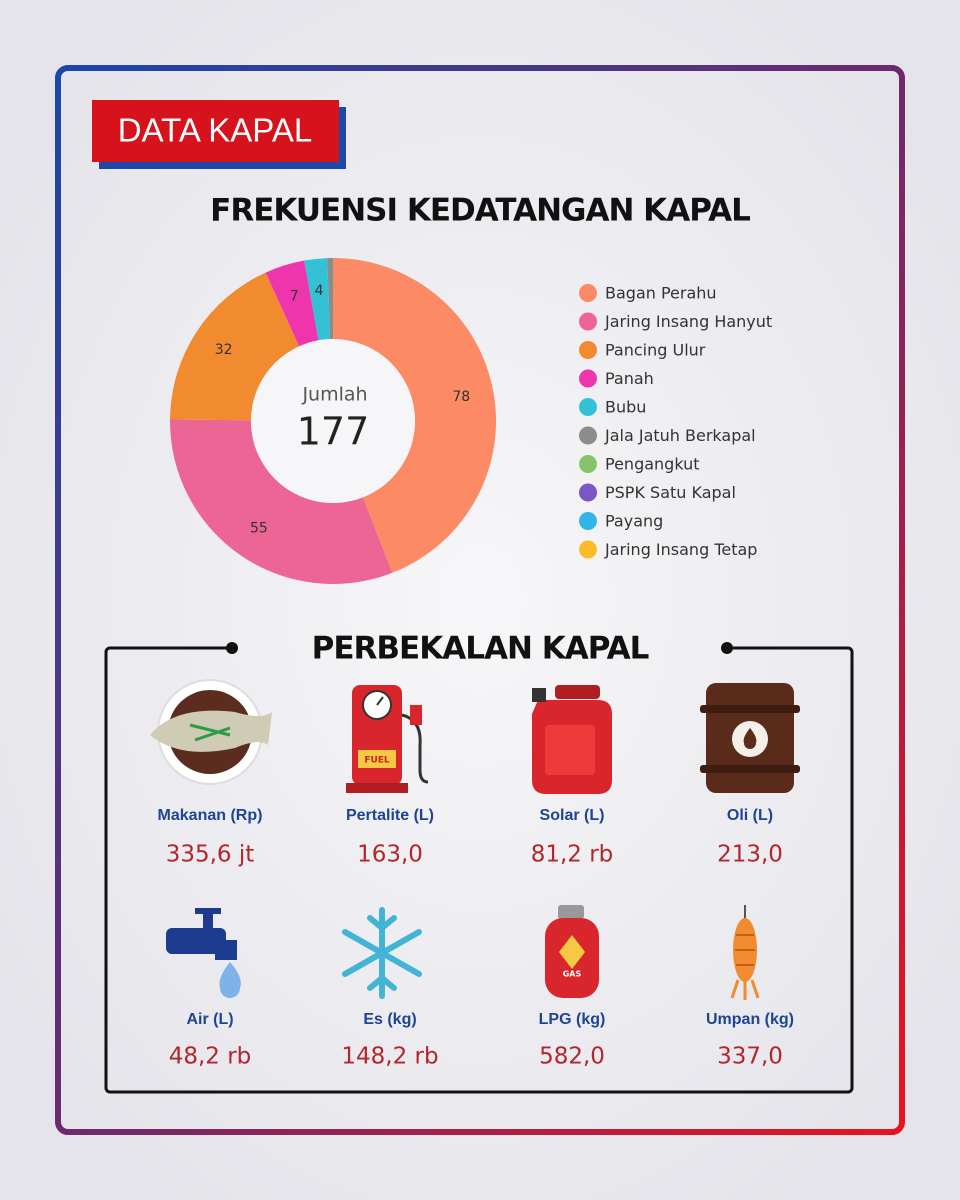  I want to click on icon-oli, so click(750, 738).